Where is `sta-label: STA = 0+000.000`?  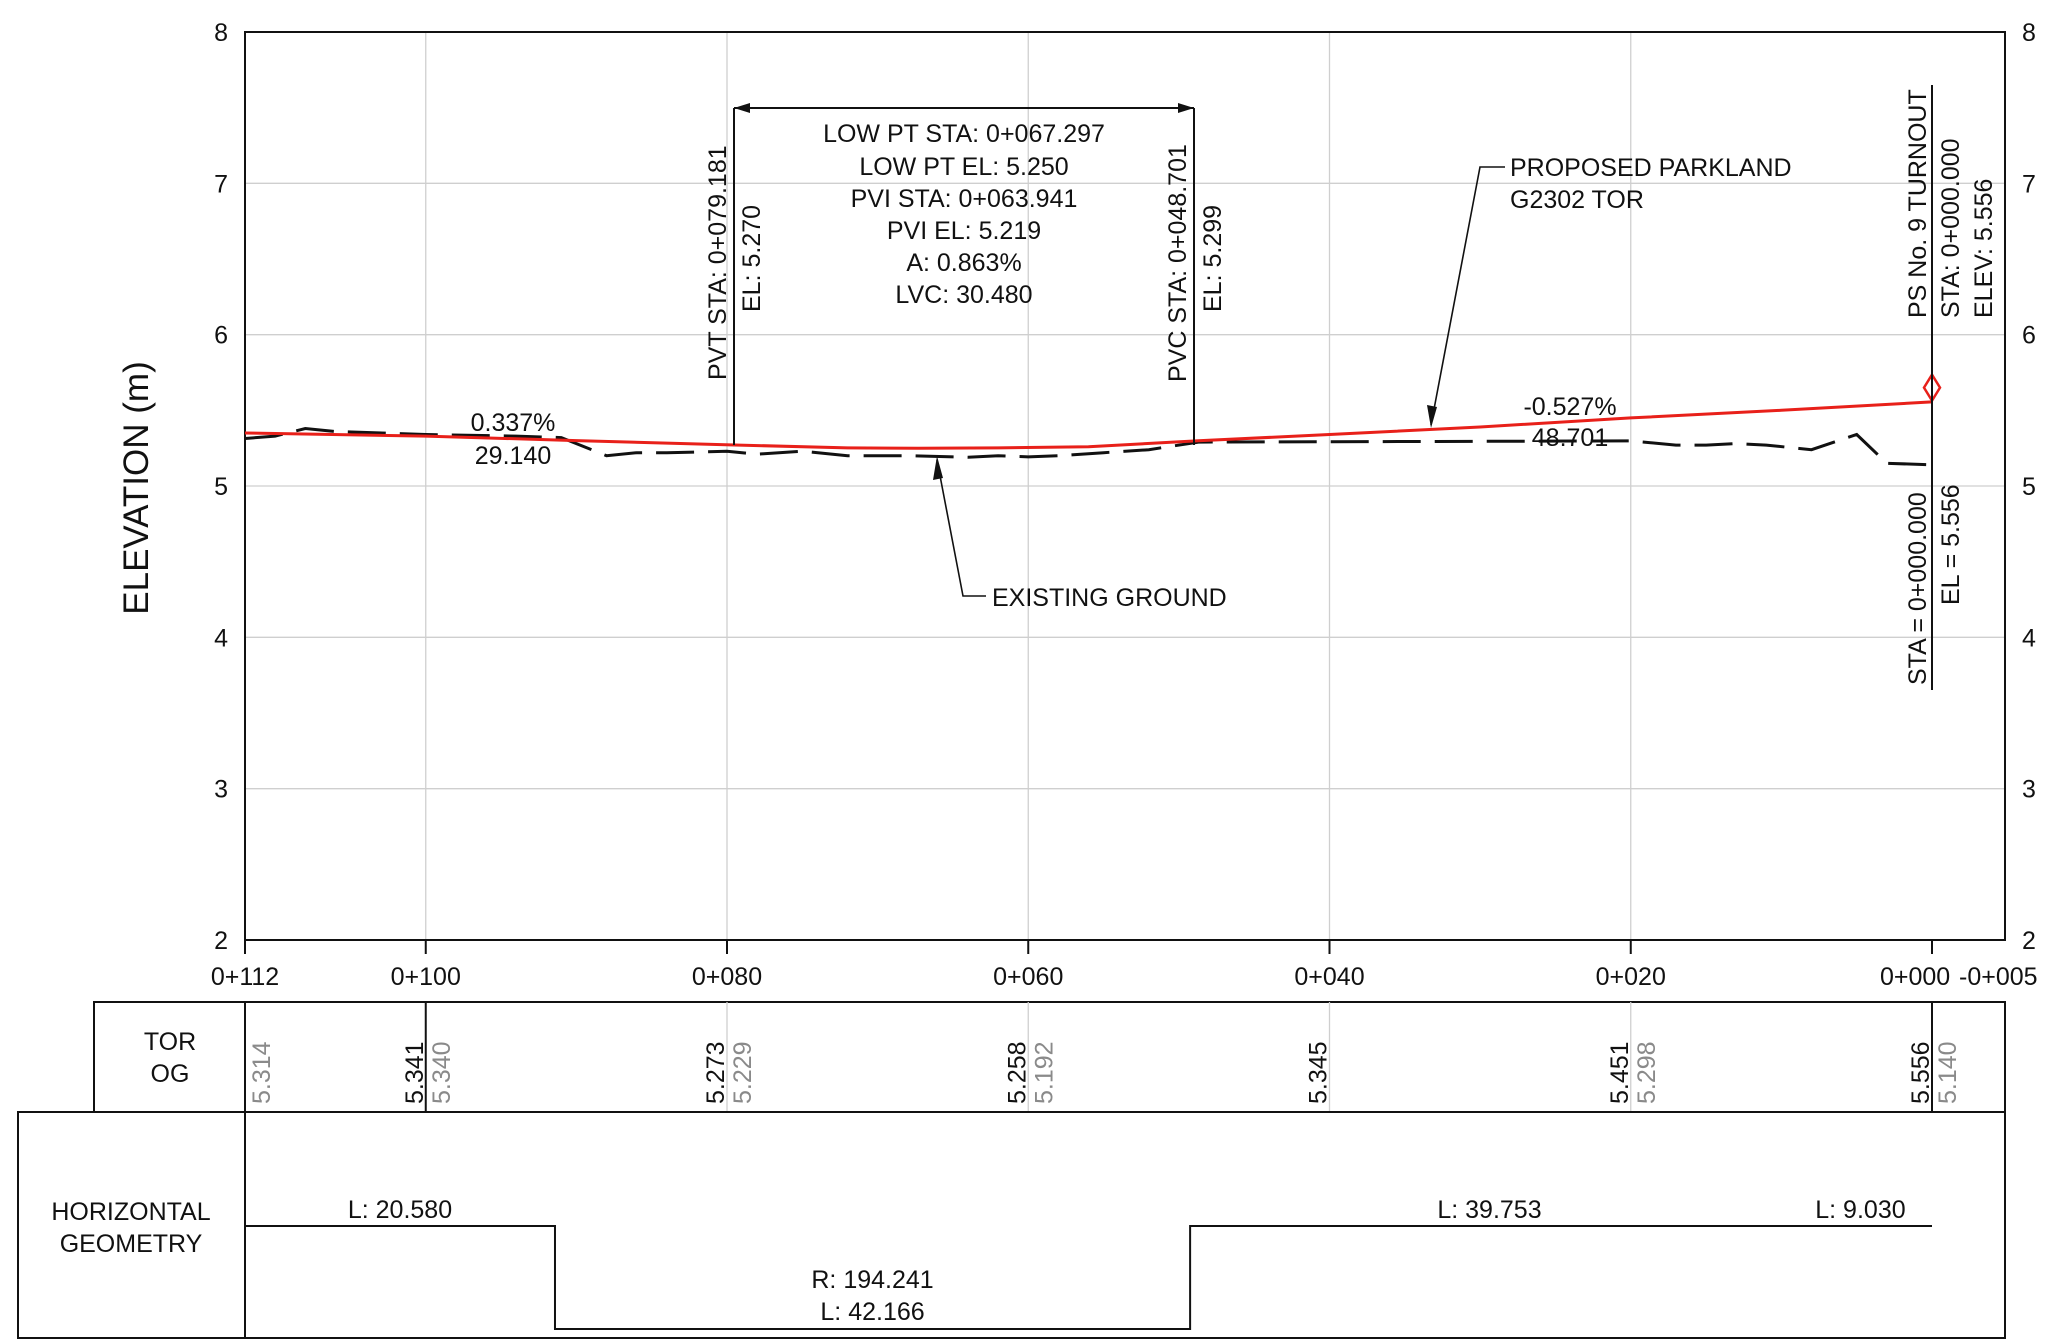
sta-label: STA = 0+000.000 is located at coordinates (1918, 588).